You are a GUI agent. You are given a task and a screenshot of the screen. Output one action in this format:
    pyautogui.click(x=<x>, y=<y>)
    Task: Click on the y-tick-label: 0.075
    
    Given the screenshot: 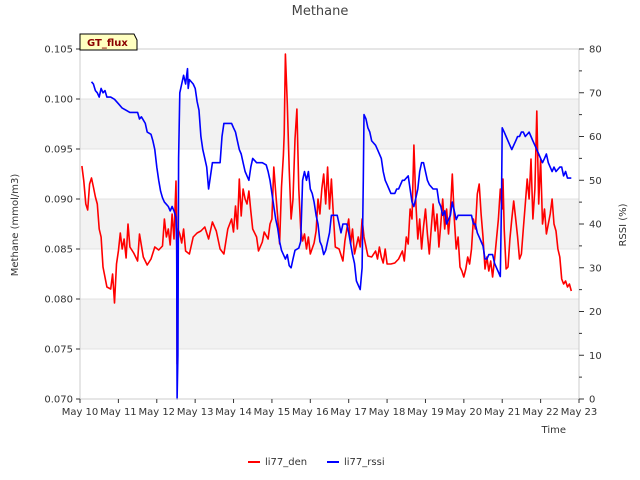 What is the action you would take?
    pyautogui.click(x=58, y=350)
    